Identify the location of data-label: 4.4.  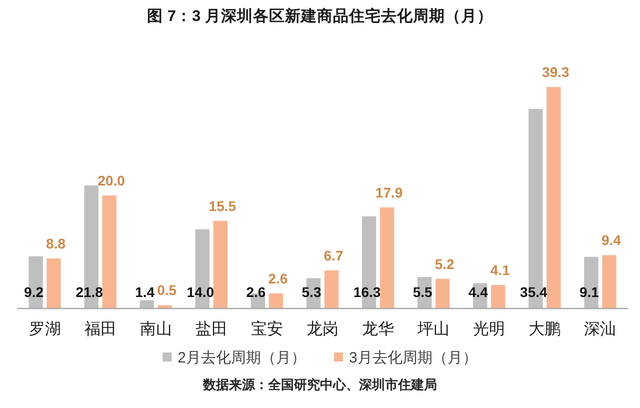
(478, 292).